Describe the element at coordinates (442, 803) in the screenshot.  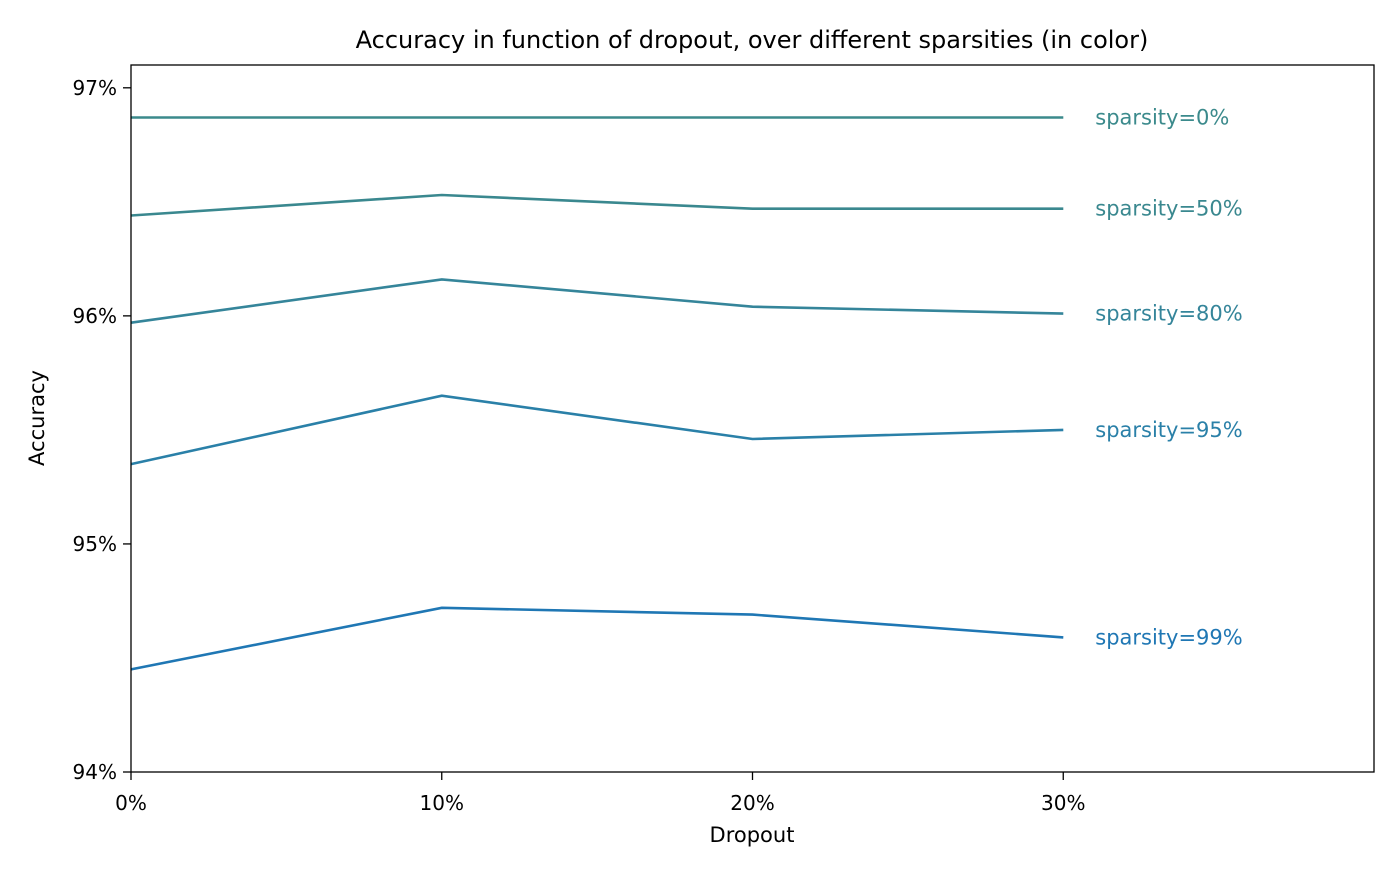
I see `x-tick-label: 10%` at that location.